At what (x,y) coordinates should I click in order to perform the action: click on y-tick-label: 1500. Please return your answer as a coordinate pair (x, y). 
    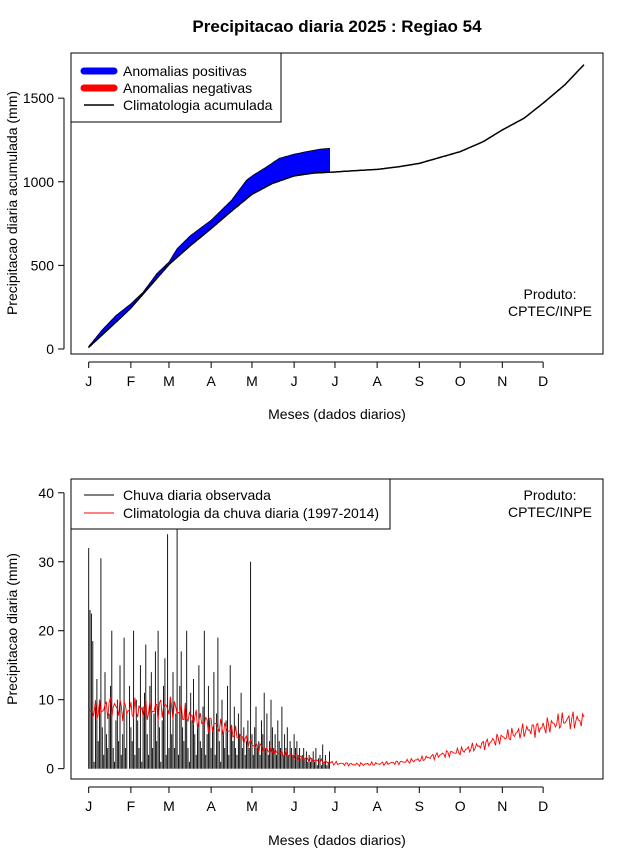
    Looking at the image, I should click on (38, 98).